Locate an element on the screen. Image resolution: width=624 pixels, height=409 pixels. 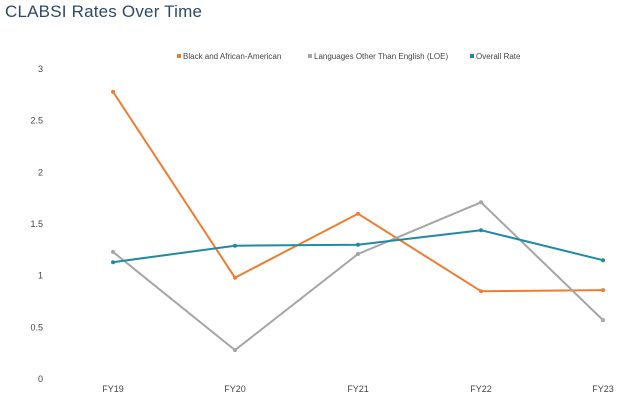
y-tick-label: 2.5 is located at coordinates (36, 121).